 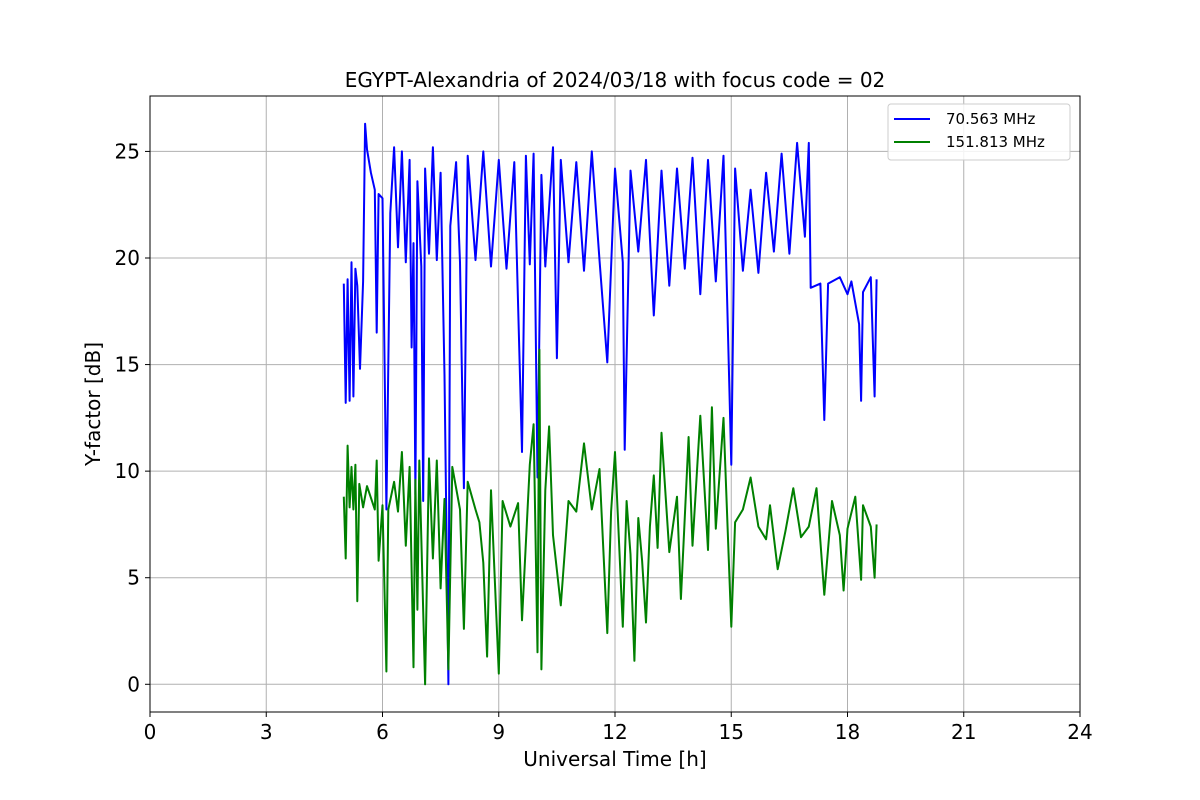 I want to click on x-tick-label: 12, so click(x=614, y=732).